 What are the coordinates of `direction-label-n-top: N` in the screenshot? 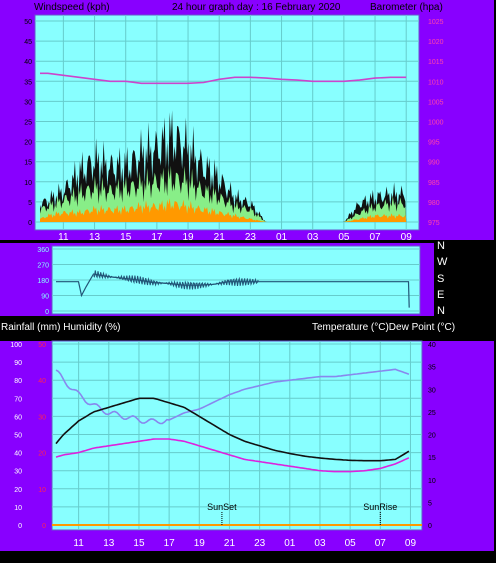 It's located at (441, 246).